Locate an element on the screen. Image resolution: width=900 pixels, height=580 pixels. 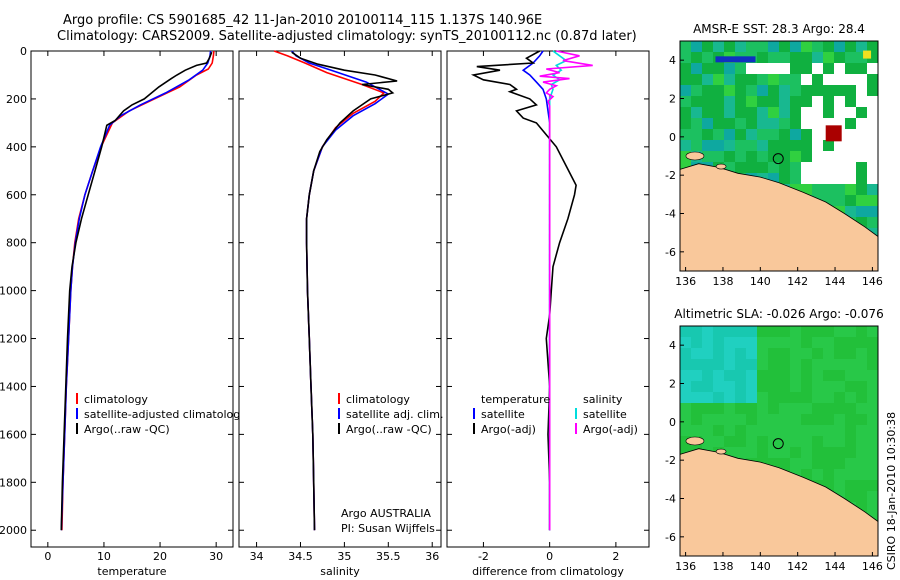
annotation-pi-name: PI: Susan Wijffels is located at coordinates (388, 528).